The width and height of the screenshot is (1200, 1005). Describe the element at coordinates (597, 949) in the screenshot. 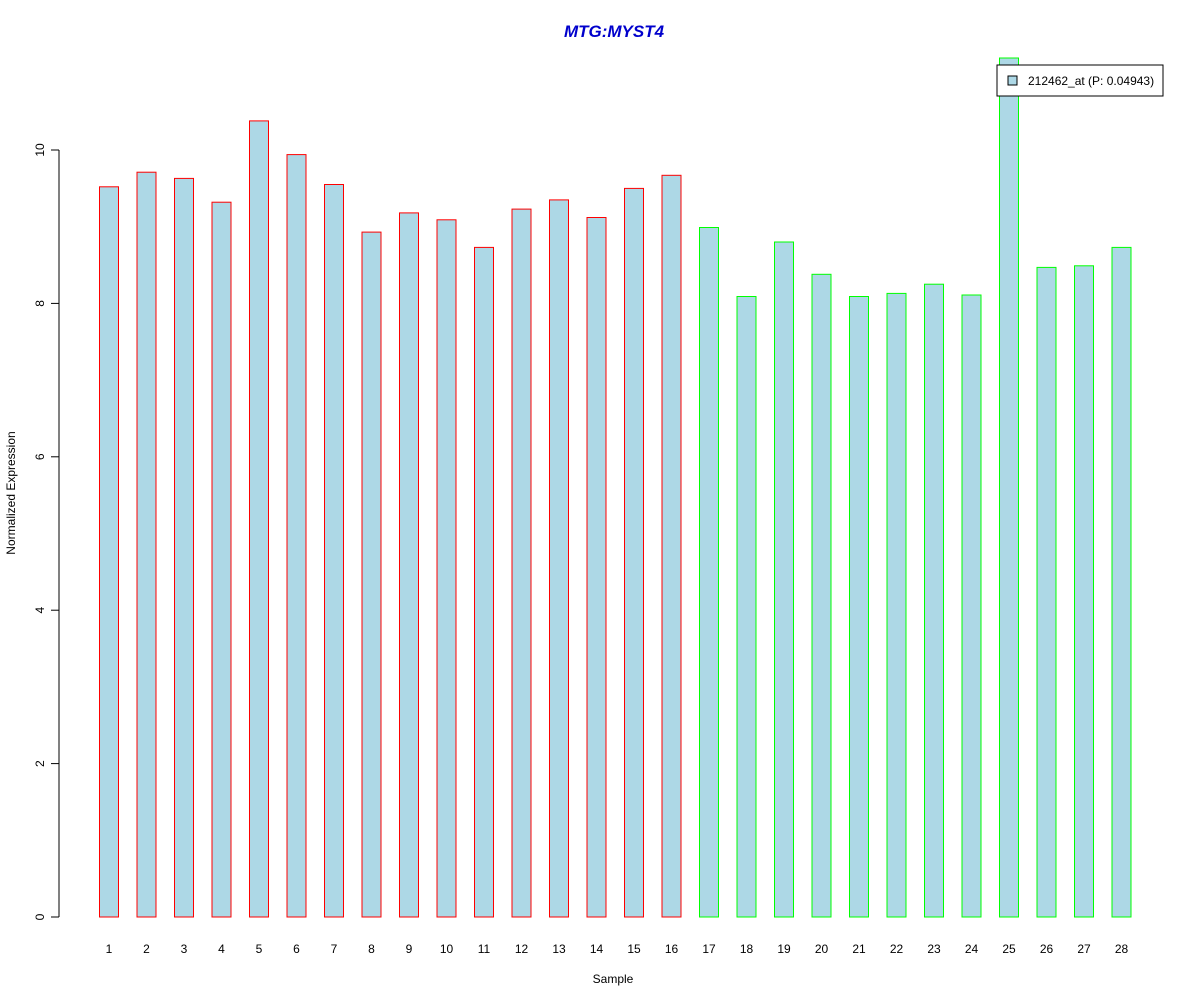

I see `x-tick-label: 14` at that location.